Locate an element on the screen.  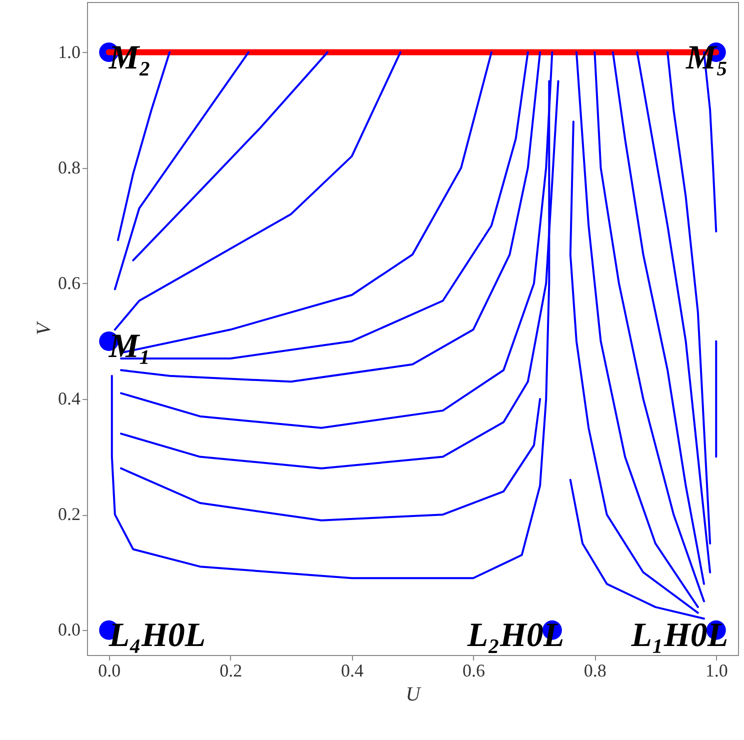
x-tick-label: 0.6 is located at coordinates (473, 670).